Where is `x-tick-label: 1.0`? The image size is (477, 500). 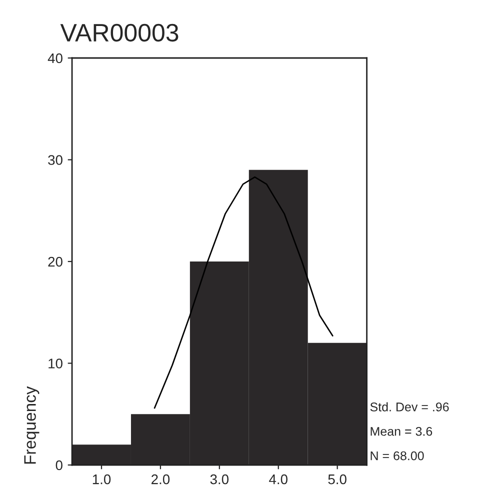
x-tick-label: 1.0 is located at coordinates (101, 479).